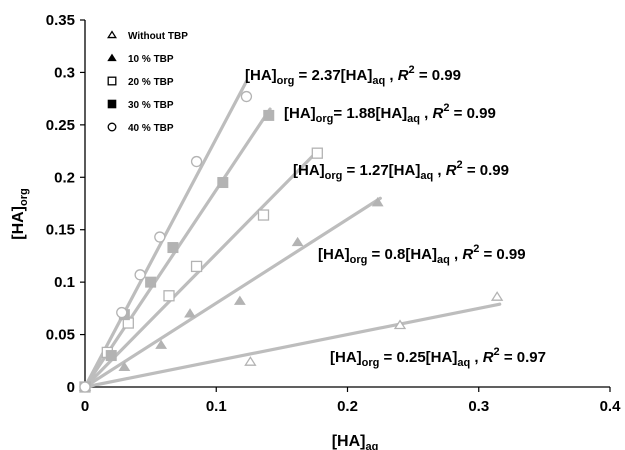 The height and width of the screenshot is (450, 625). I want to click on equation-label-1: [HA]org= 1.88[HA]aq , R2 = 0.99, so click(390, 113).